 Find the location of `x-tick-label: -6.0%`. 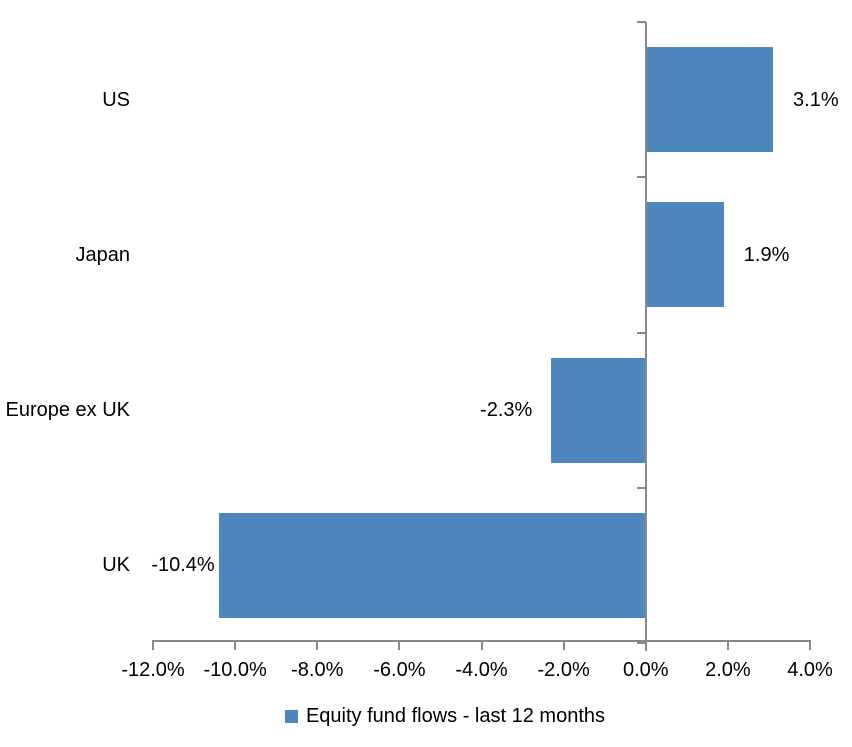

x-tick-label: -6.0% is located at coordinates (399, 670).